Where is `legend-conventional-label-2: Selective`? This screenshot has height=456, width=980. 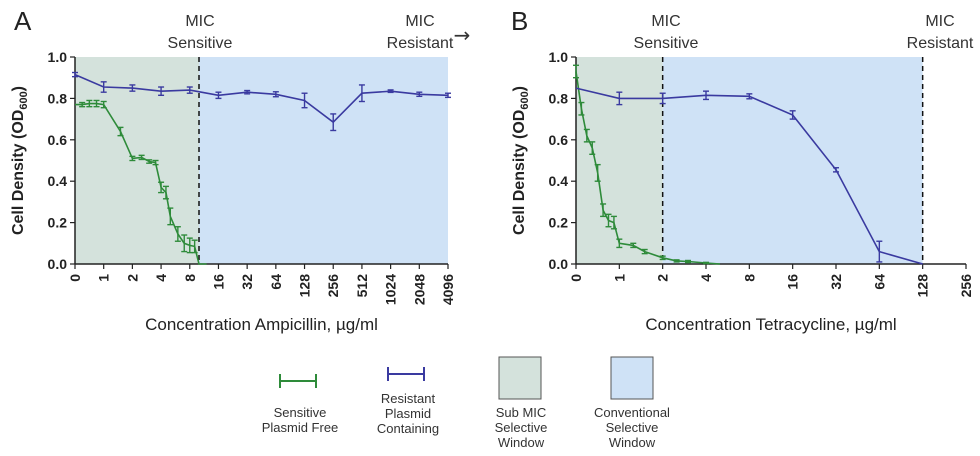
legend-conventional-label-2: Selective is located at coordinates (632, 427).